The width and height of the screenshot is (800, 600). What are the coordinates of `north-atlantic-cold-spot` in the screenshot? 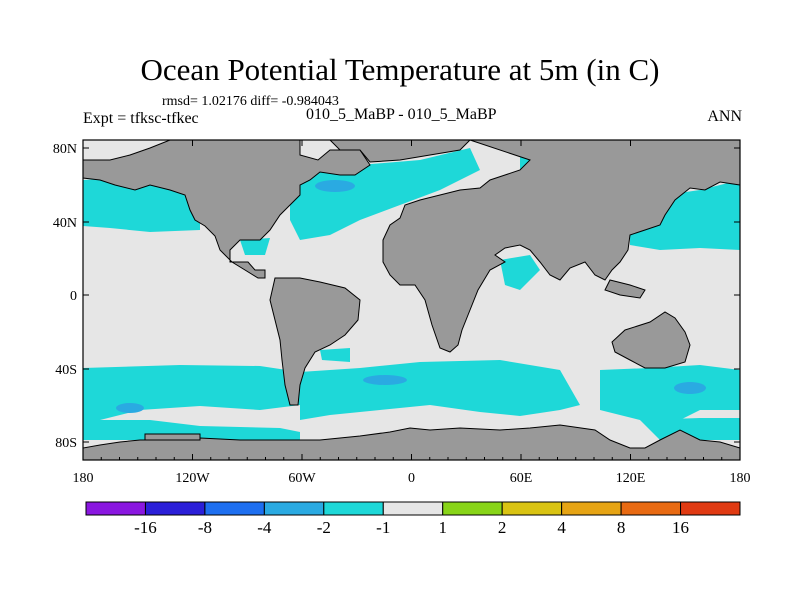 It's located at (335, 186).